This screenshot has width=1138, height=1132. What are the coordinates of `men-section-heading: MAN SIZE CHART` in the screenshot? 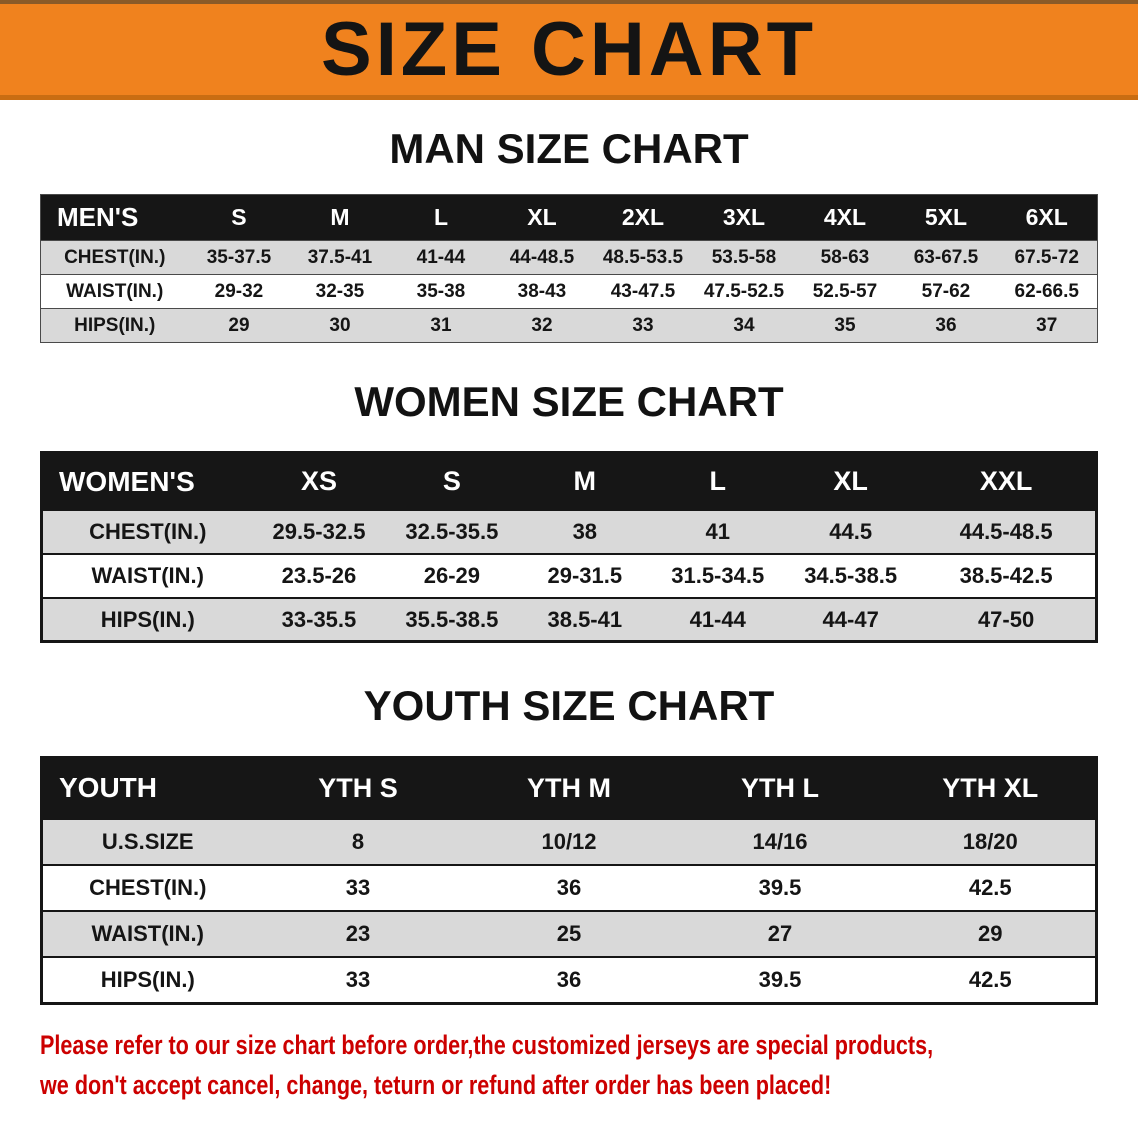 It's located at (569, 148).